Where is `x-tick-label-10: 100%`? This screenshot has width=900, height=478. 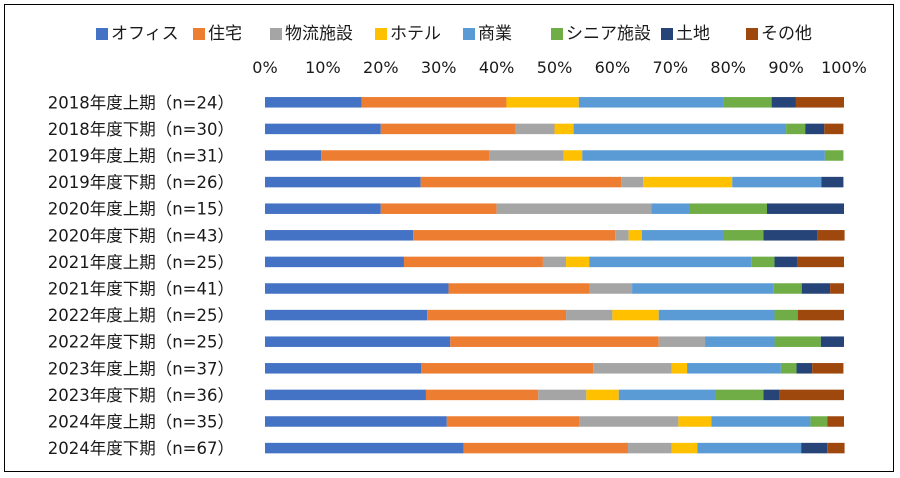
x-tick-label-10: 100% is located at coordinates (844, 67).